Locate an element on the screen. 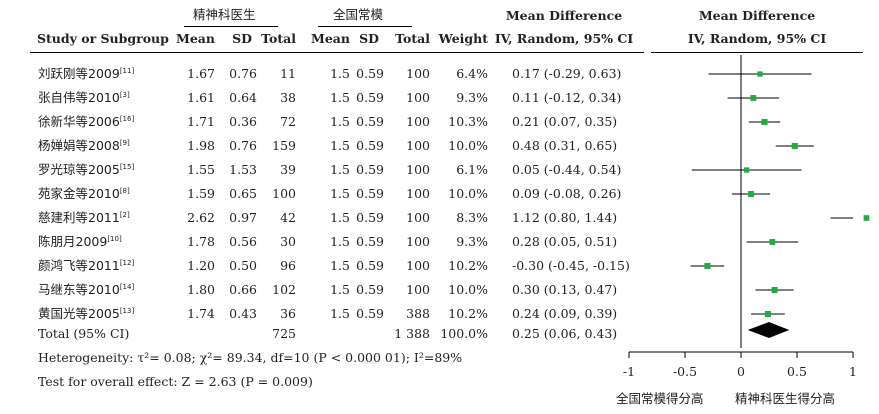 Image resolution: width=879 pixels, height=414 pixels. study-name-text: 马继东等2010 is located at coordinates (79, 289).